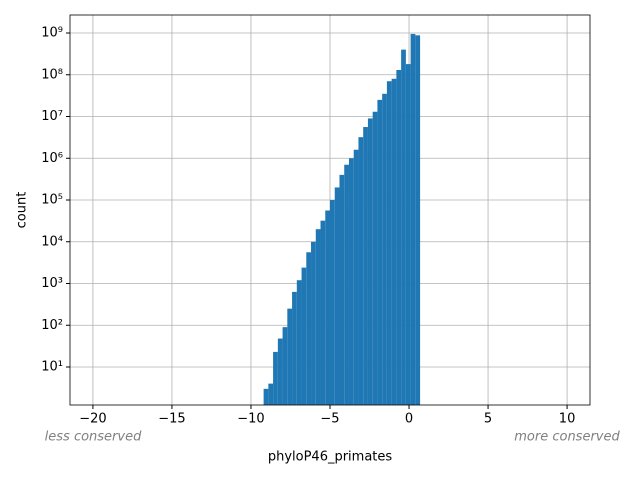 The width and height of the screenshot is (640, 480). Describe the element at coordinates (567, 437) in the screenshot. I see `annotation: more conserved` at that location.